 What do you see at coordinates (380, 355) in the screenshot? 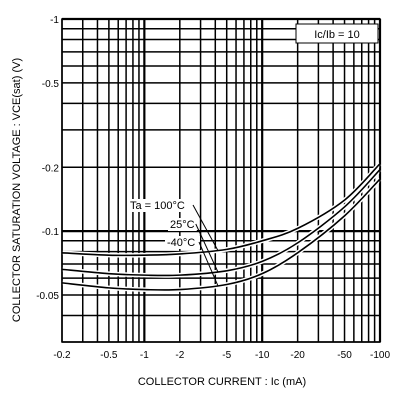
I see `x-tick-label: -100` at bounding box center [380, 355].